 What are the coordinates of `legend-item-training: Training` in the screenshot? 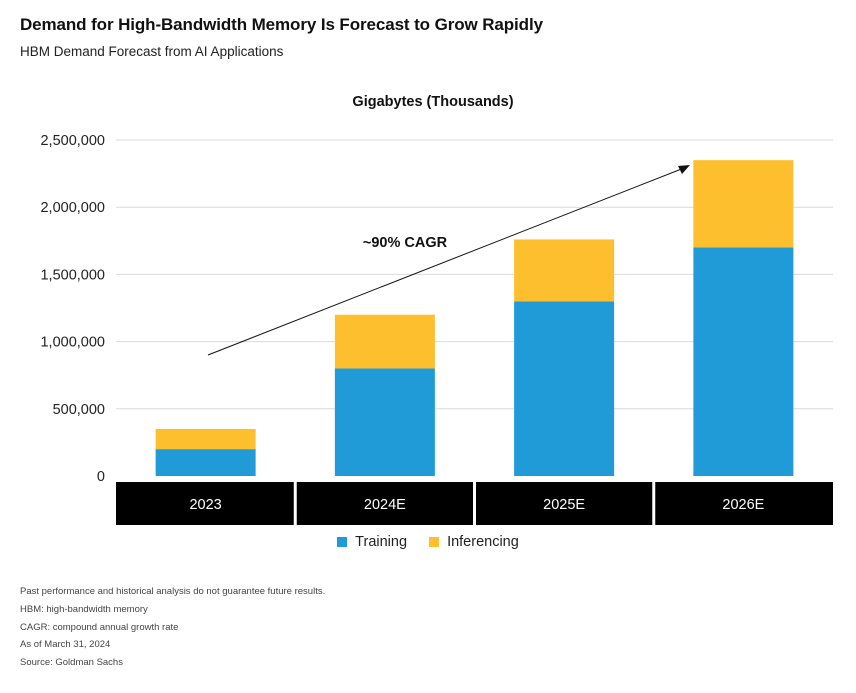 It's located at (372, 542).